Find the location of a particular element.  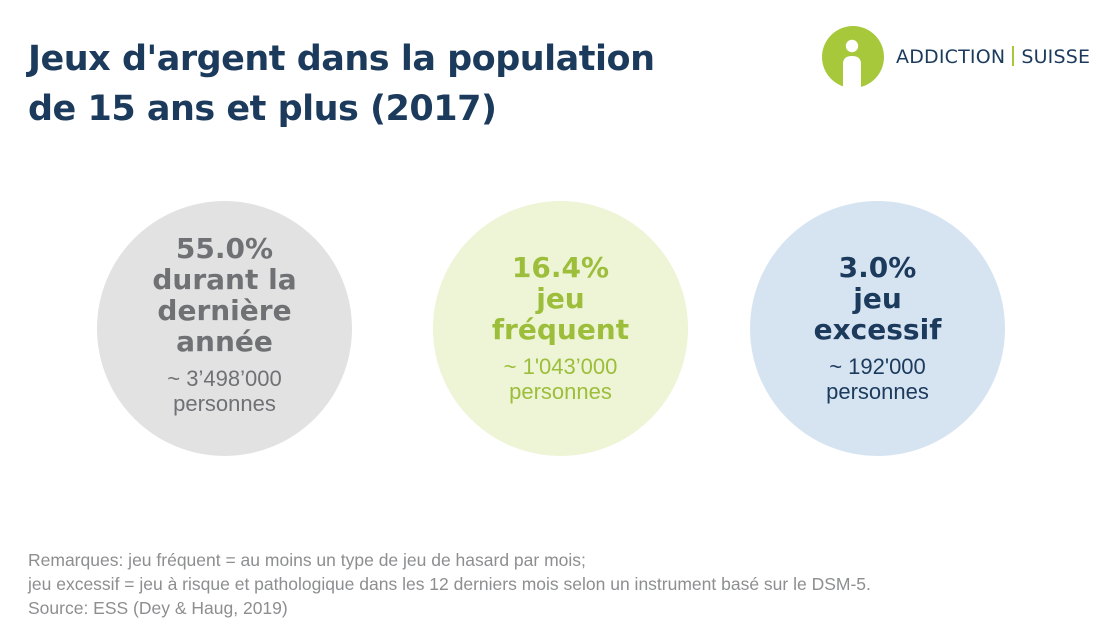

logo-text: ADDICTION SUISSE is located at coordinates (993, 57).